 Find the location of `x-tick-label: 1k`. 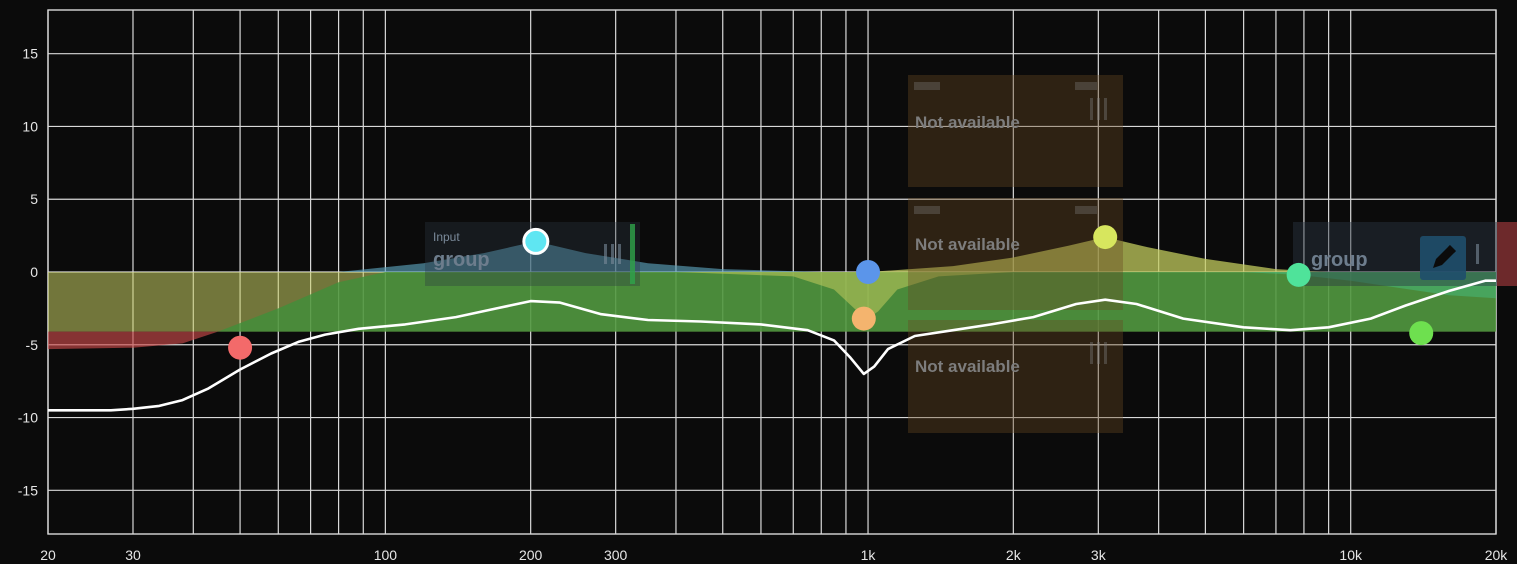

x-tick-label: 1k is located at coordinates (869, 555).